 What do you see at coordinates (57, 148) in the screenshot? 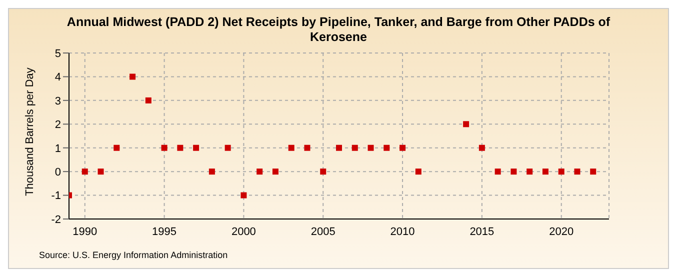
I see `y-tick-label: 1` at bounding box center [57, 148].